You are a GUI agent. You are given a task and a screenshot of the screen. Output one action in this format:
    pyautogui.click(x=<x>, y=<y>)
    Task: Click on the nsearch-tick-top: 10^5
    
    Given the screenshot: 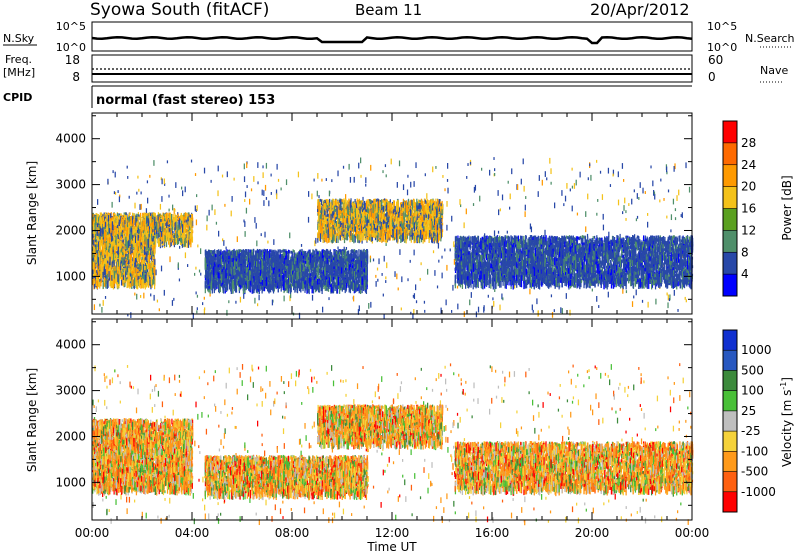 What is the action you would take?
    pyautogui.click(x=722, y=26)
    